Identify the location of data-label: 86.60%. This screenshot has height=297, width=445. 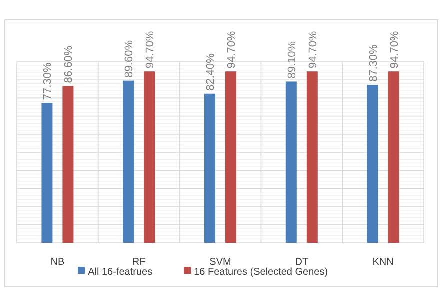
(69, 65).